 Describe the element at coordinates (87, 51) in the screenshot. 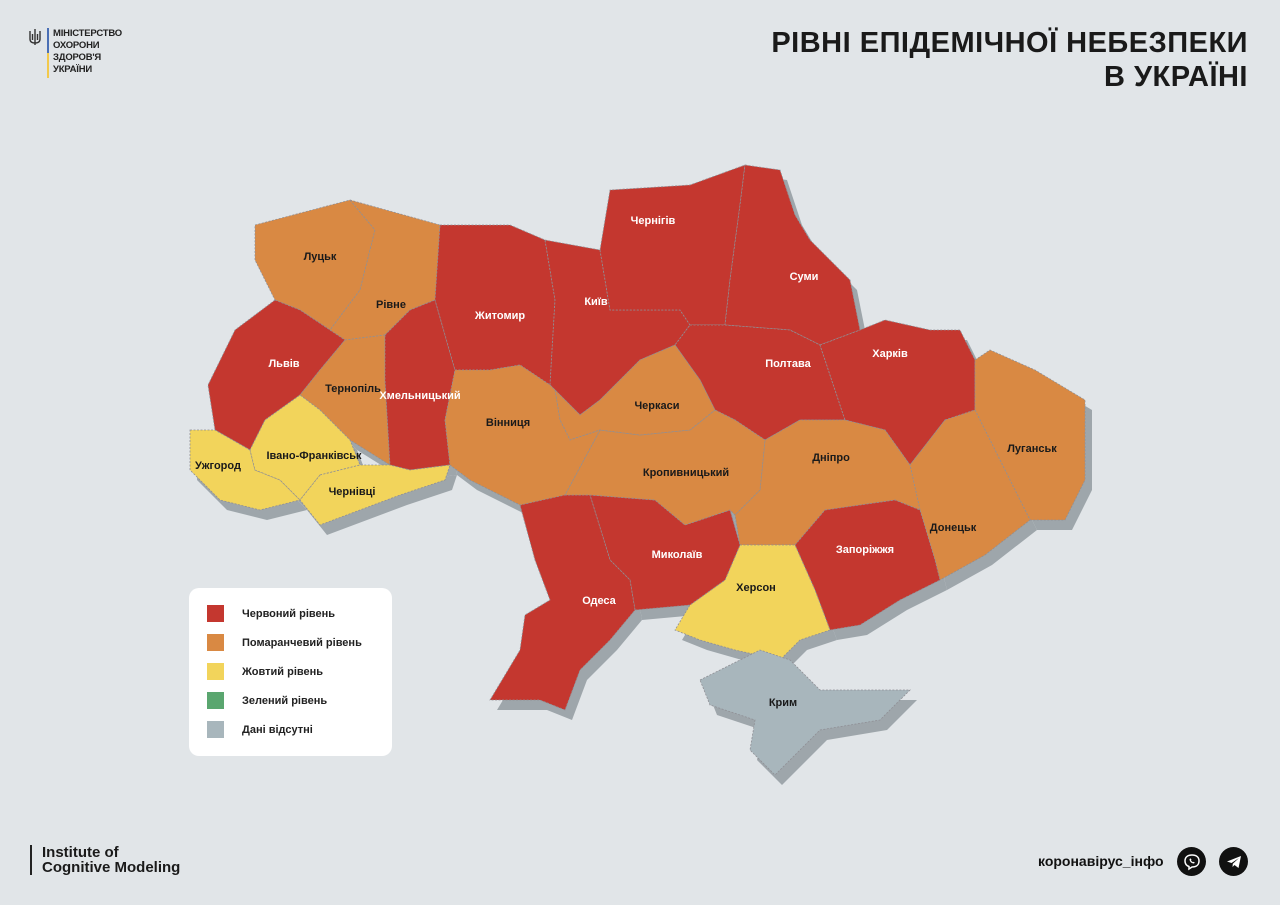

I see `ministry-name: МІНІСТЕРСТВО ОХОРОНИ ЗДОРОВ'Я УКРАЇНИ` at that location.